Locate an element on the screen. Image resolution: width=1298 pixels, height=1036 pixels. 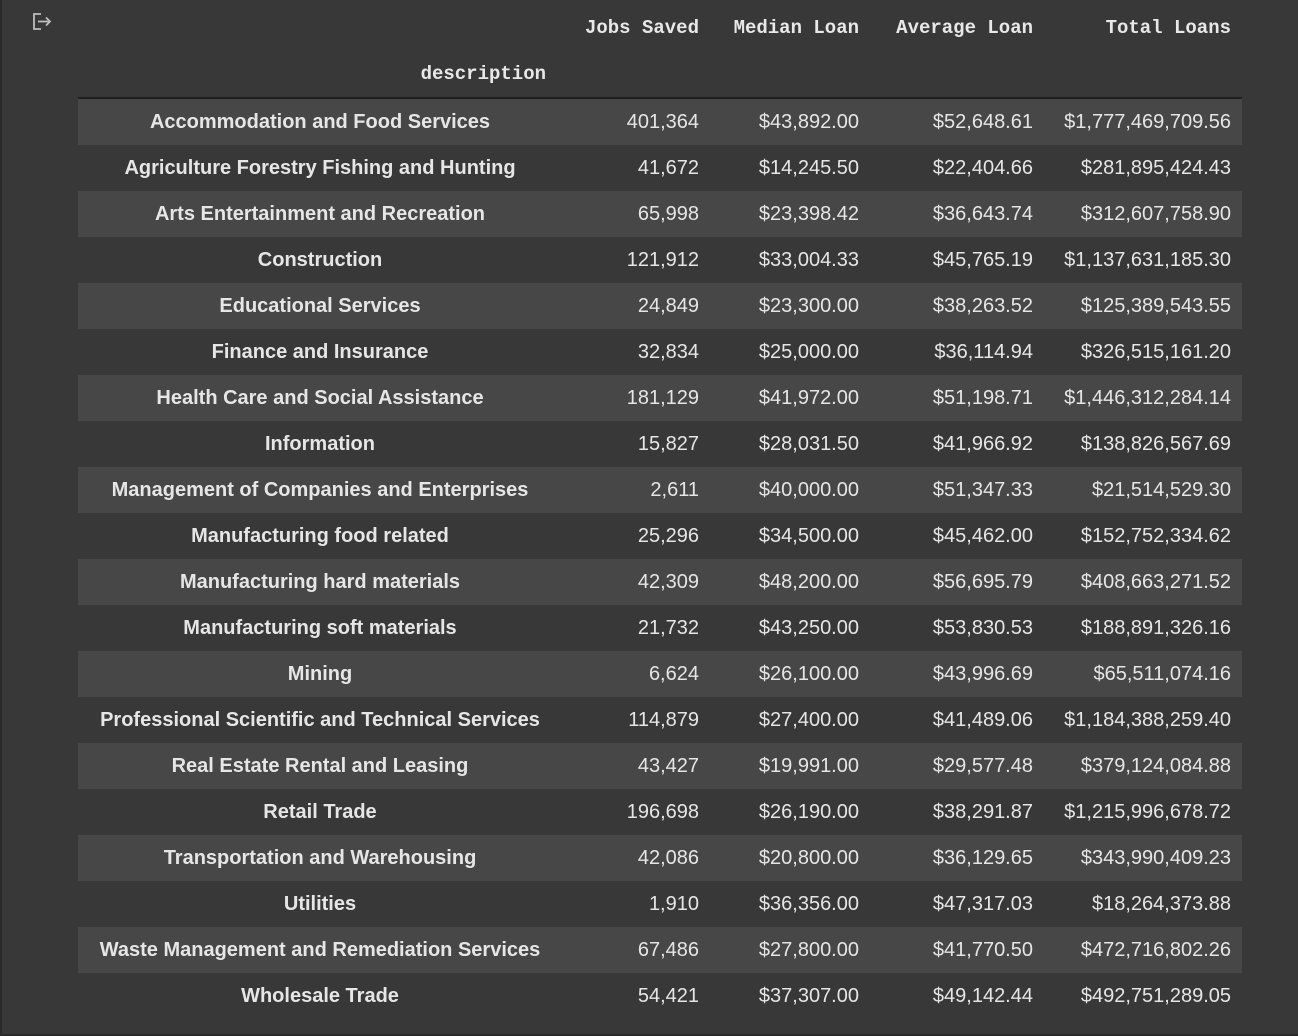
median-loan-cell: $20,800.00 is located at coordinates (808, 857).